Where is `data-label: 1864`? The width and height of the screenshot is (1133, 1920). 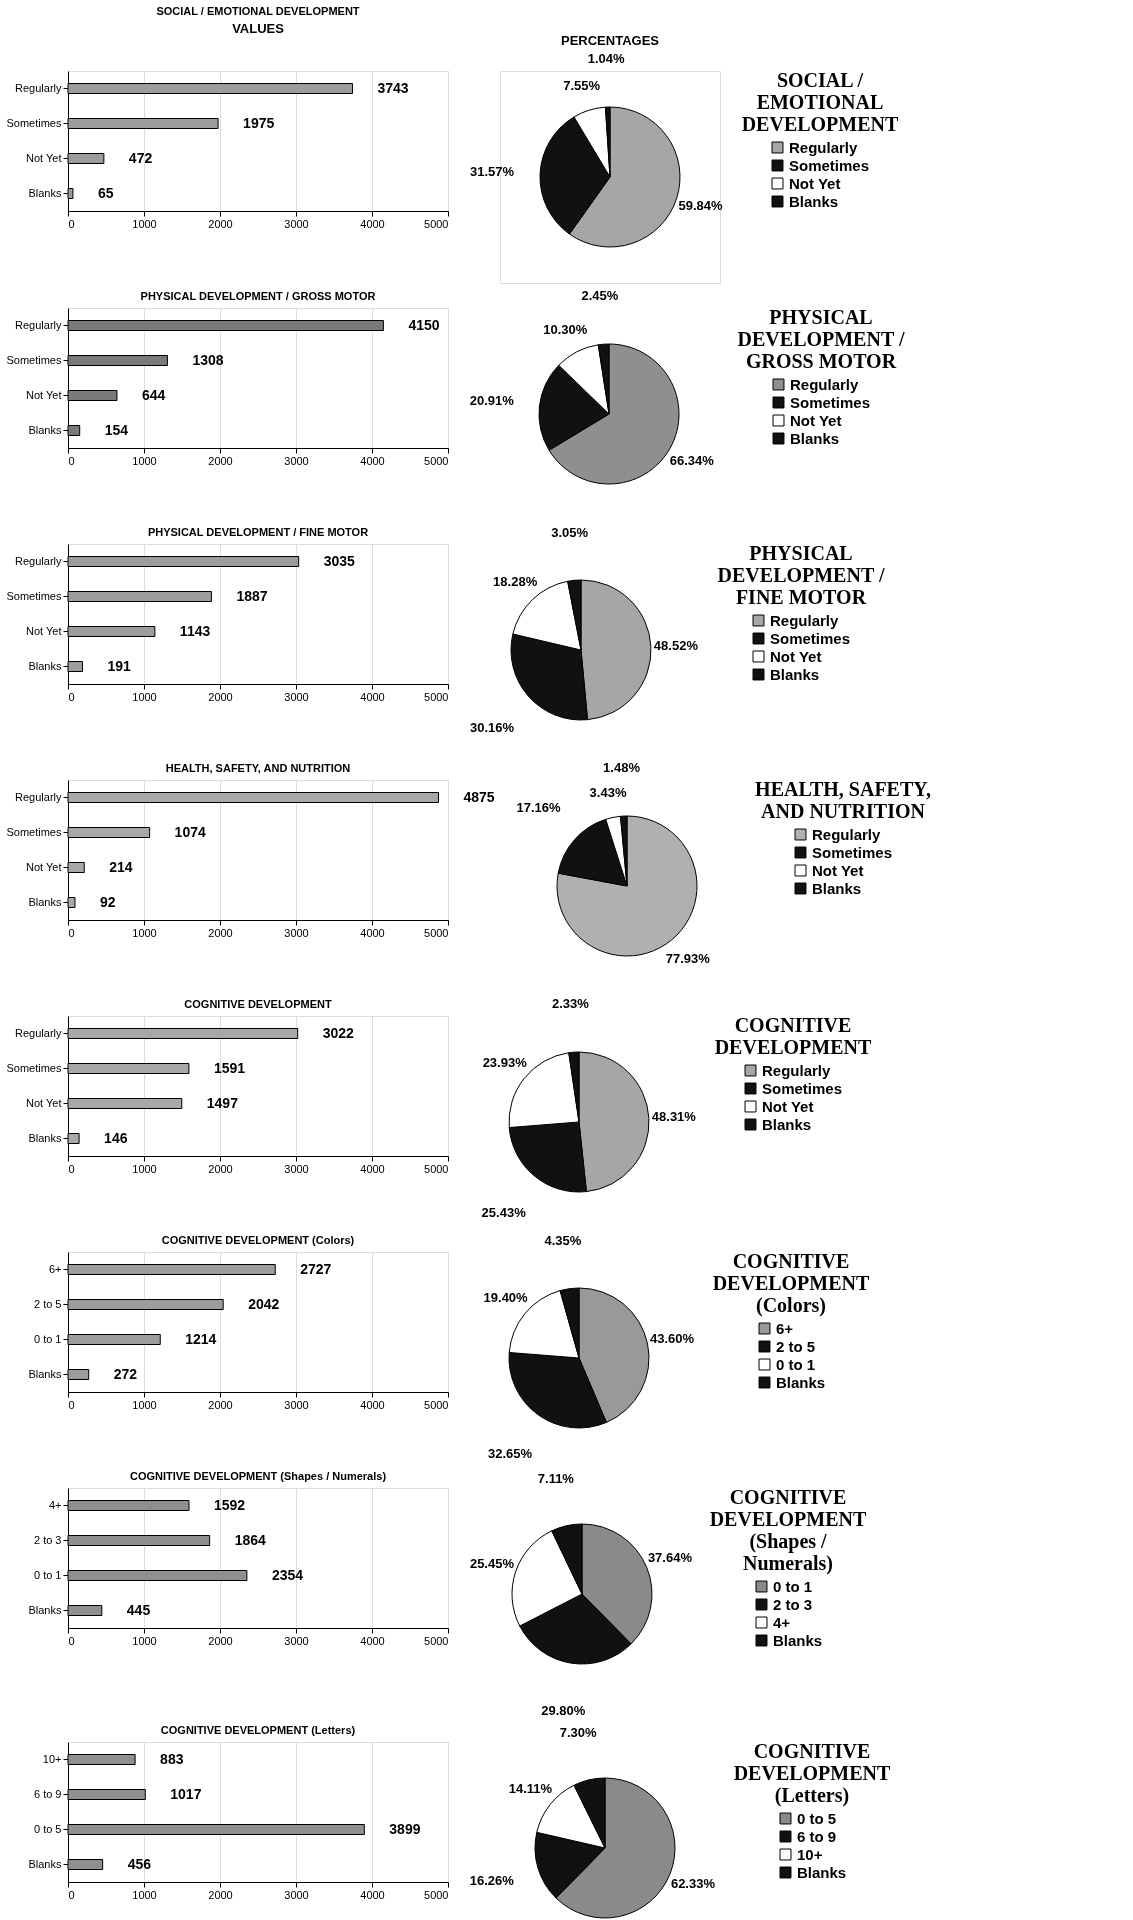
data-label: 1864 is located at coordinates (250, 1539).